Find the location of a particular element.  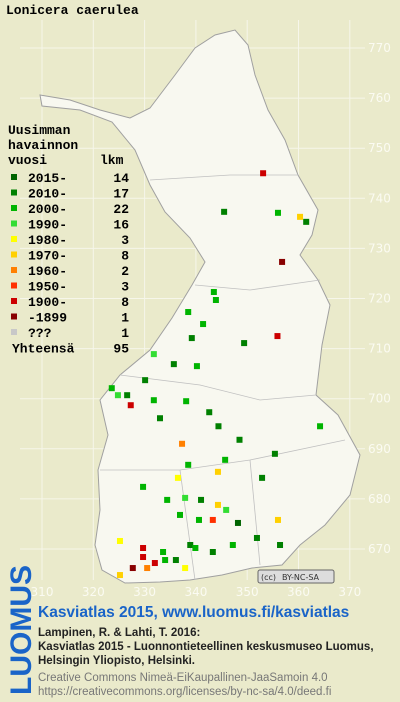

citation-line: Helsingin Yliopisto, Helsinki. is located at coordinates (116, 661).